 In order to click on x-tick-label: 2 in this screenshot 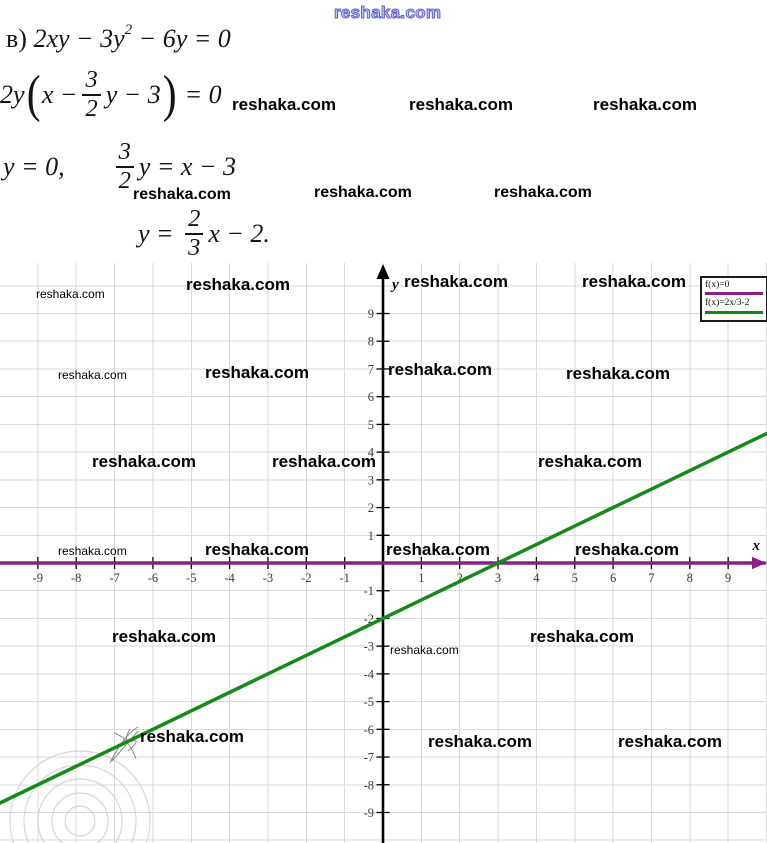, I will do `click(460, 578)`.